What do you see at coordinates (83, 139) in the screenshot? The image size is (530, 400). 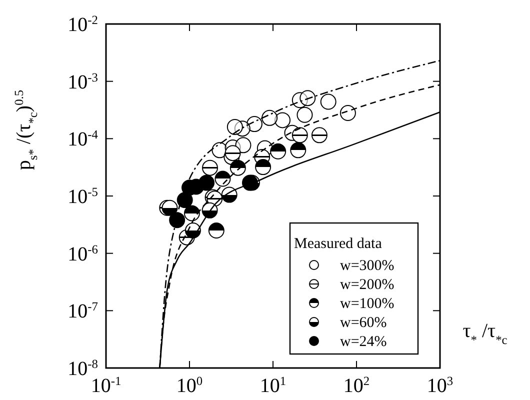 I see `y-tick-label: 10$^{-4}$` at bounding box center [83, 139].